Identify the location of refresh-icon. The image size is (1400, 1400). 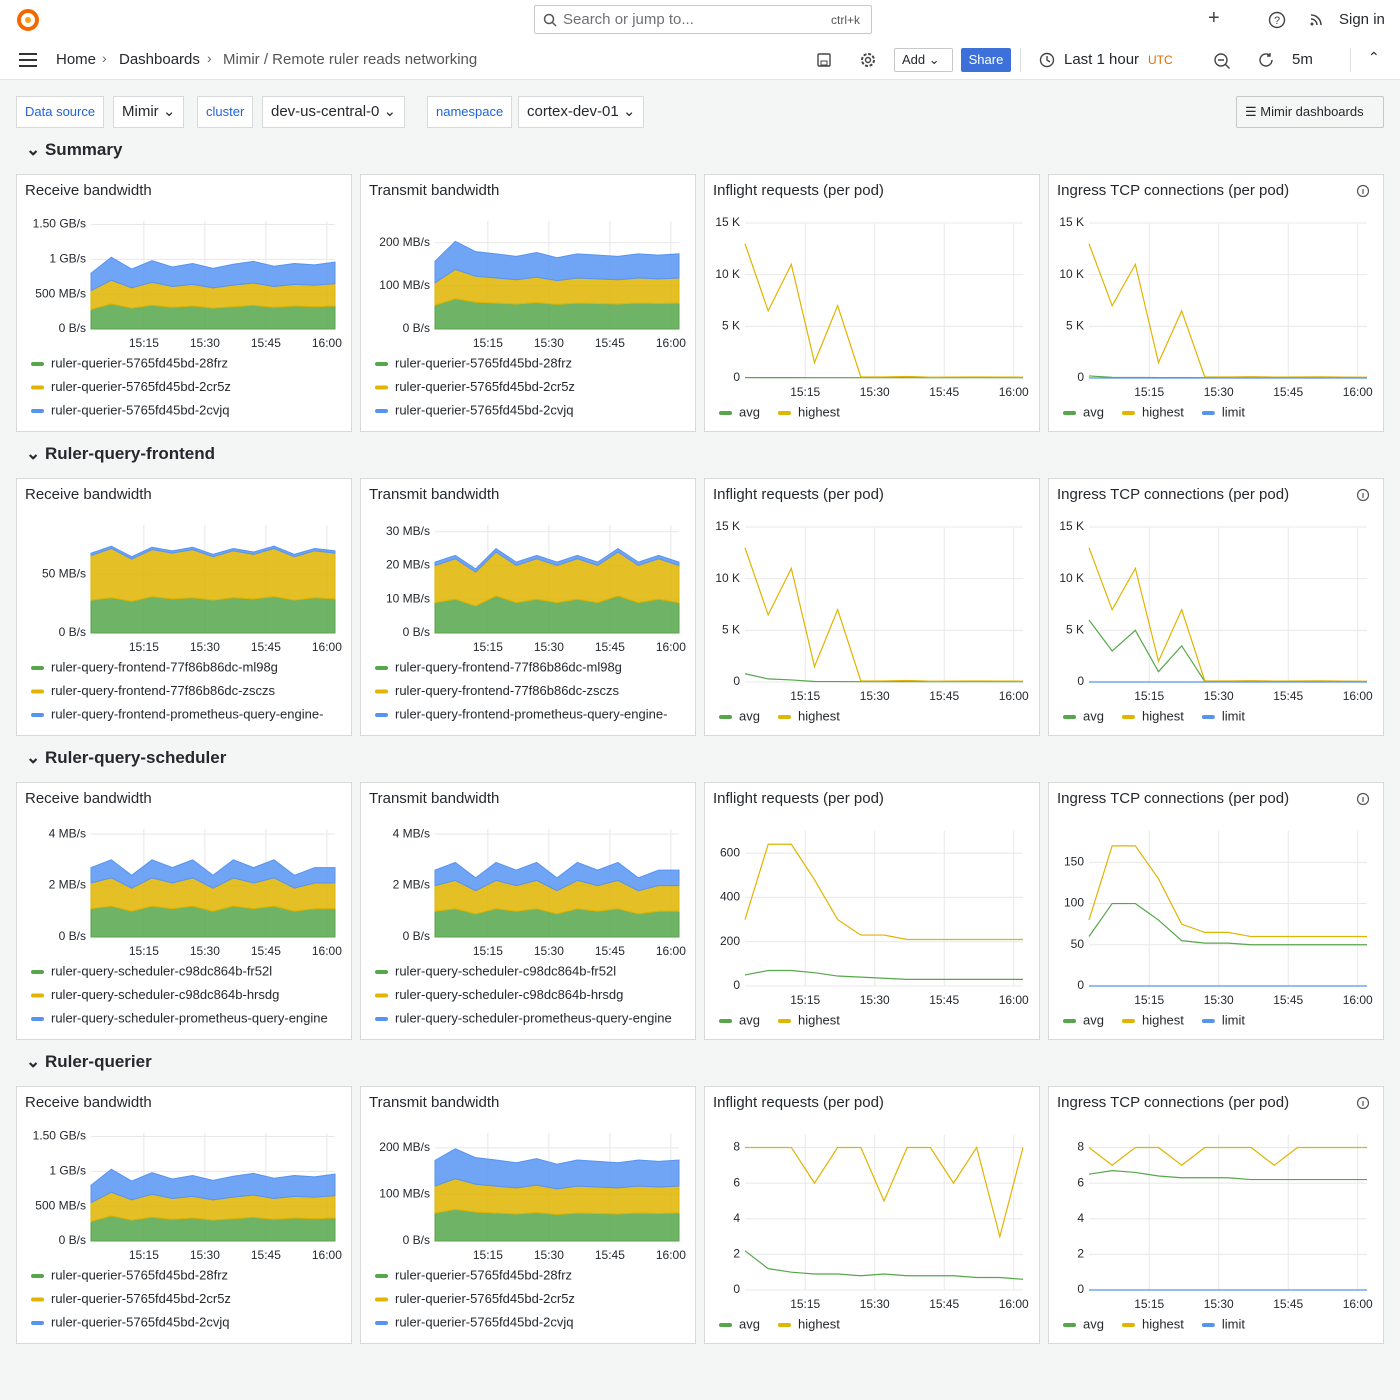
(1266, 61).